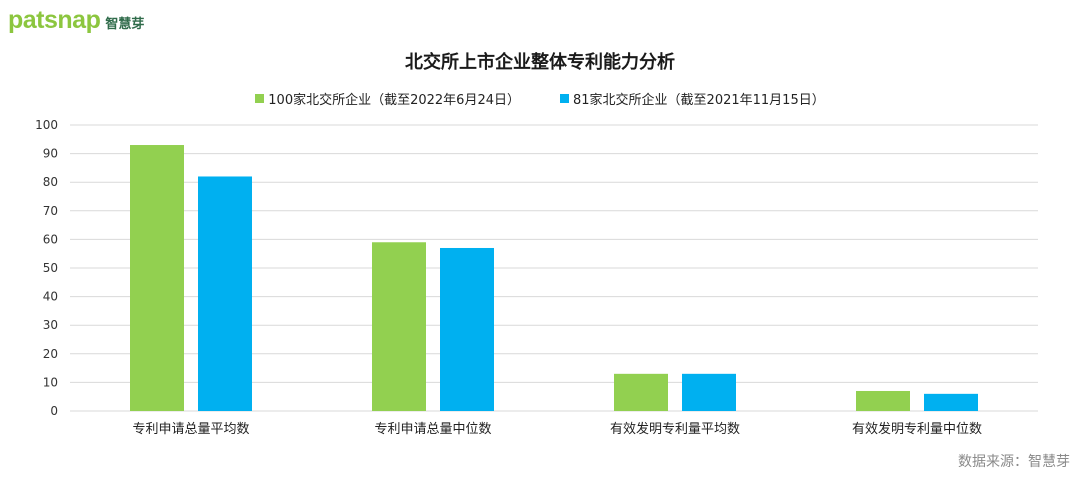  Describe the element at coordinates (50, 211) in the screenshot. I see `y-tick-label: 70` at that location.